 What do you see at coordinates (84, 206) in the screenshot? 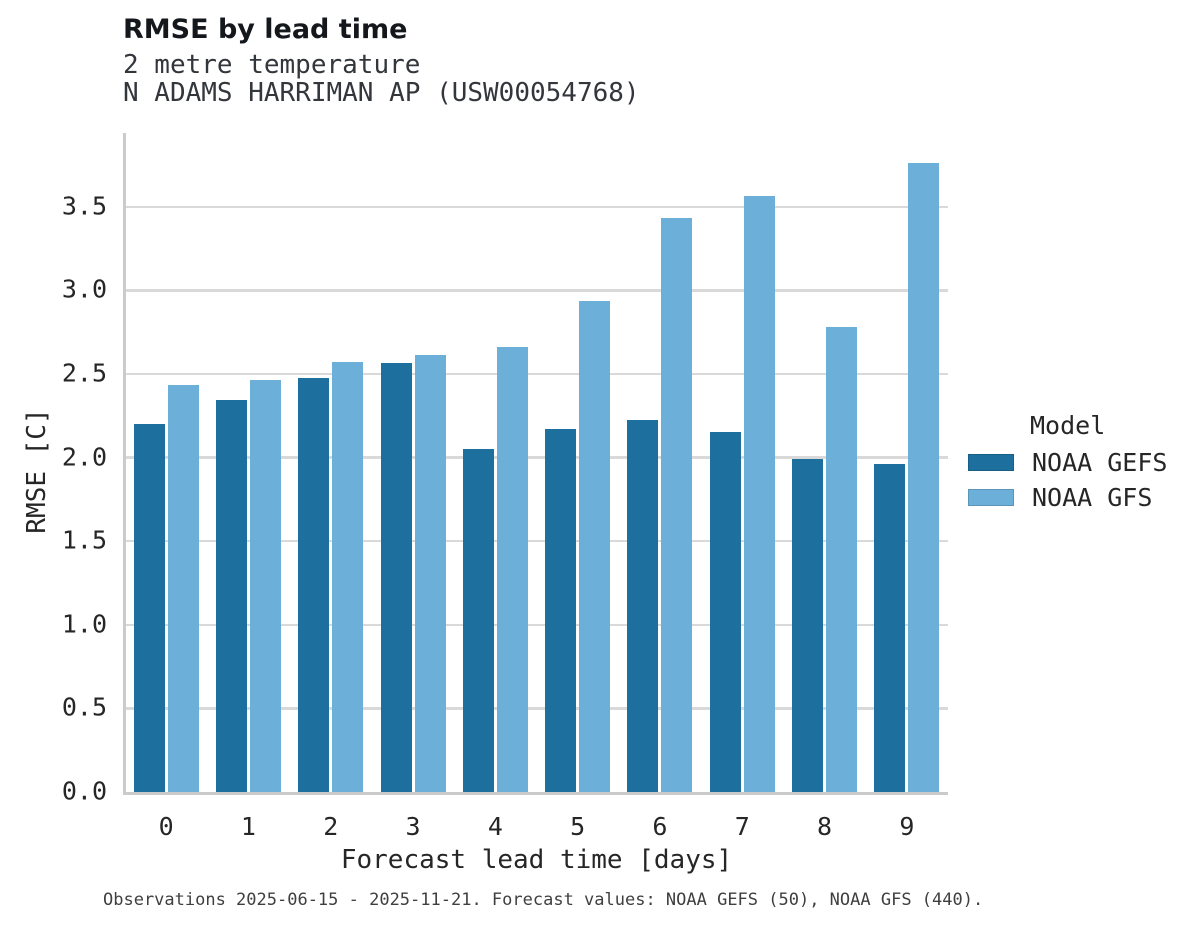
I see `y-tick-label-3.5: 3.5` at bounding box center [84, 206].